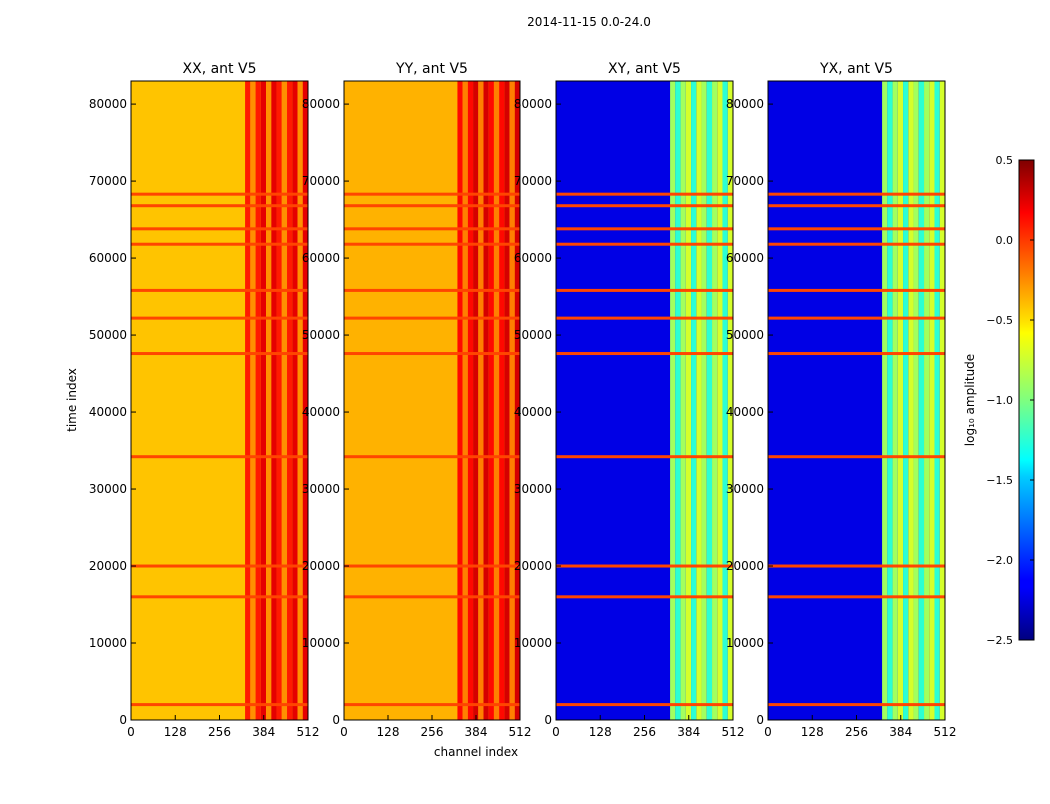 This screenshot has height=804, width=1050. What do you see at coordinates (999, 640) in the screenshot?
I see `colorbar-tick-label: −2.5` at bounding box center [999, 640].